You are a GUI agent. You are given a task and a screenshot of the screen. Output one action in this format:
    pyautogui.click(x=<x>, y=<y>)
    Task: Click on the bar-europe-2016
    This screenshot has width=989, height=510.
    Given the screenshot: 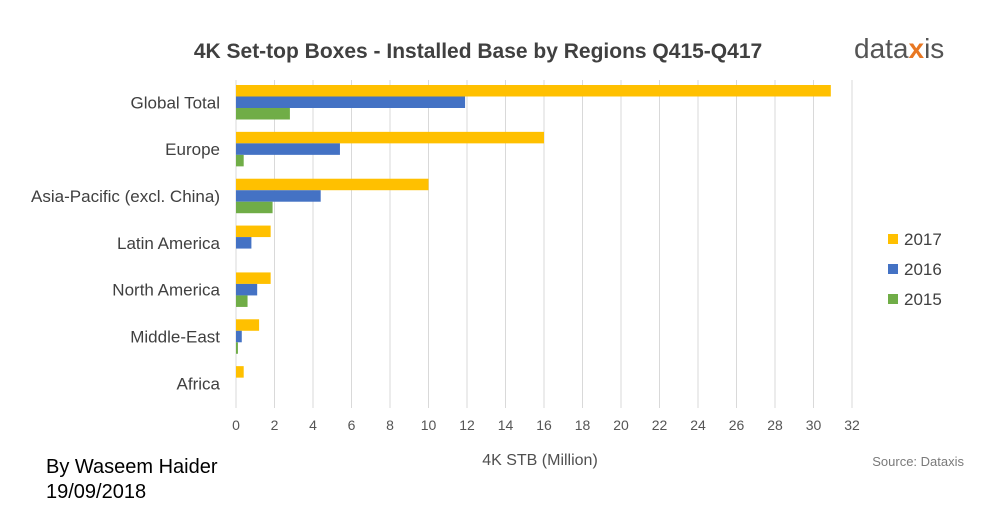 What is the action you would take?
    pyautogui.click(x=288, y=149)
    